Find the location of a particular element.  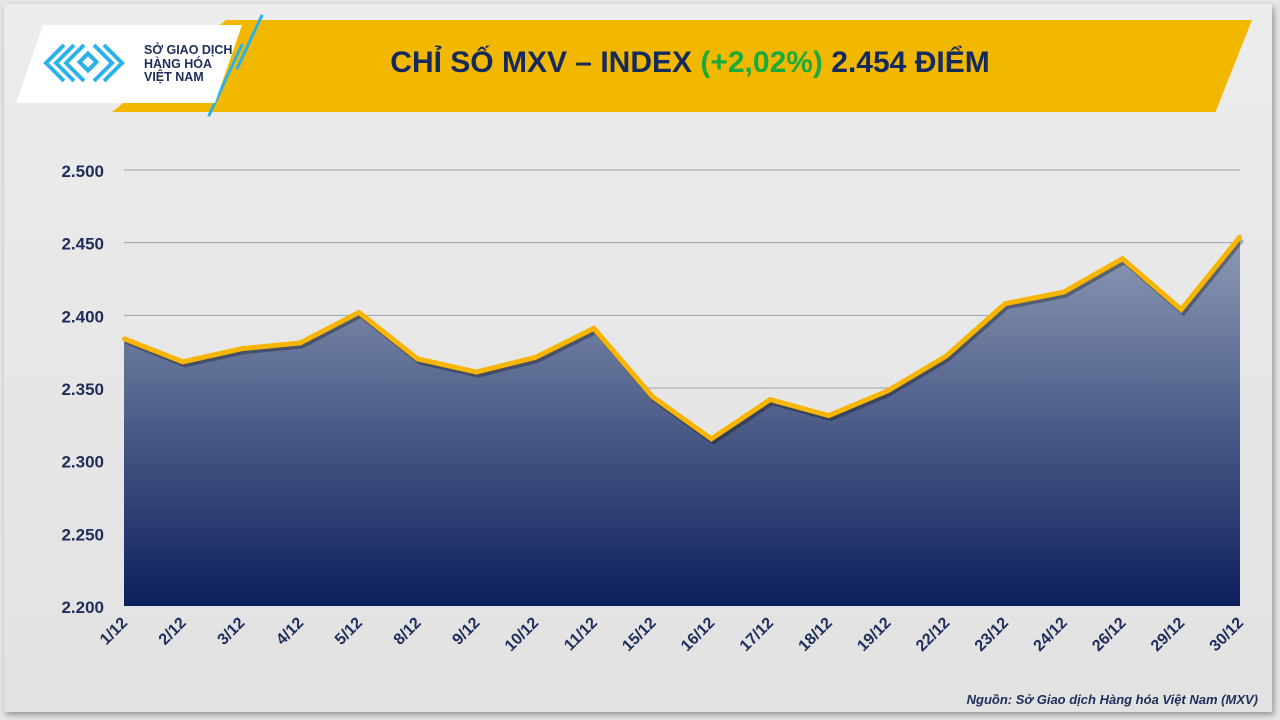

x-tick-label: 3/12 is located at coordinates (232, 631).